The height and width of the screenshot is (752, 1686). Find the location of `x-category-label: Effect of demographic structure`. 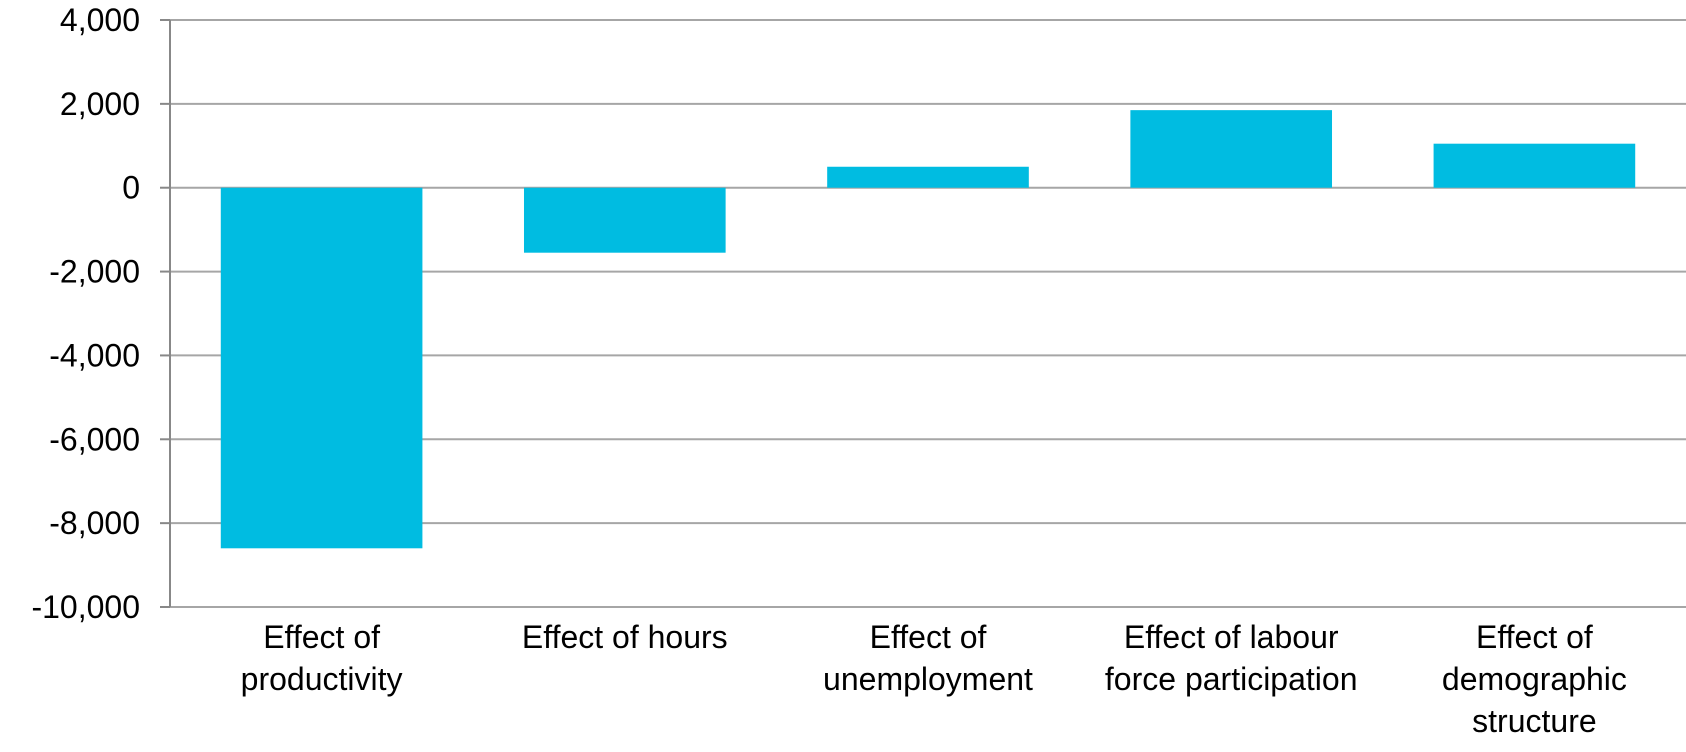

x-category-label: Effect of demographic structure is located at coordinates (1534, 679).